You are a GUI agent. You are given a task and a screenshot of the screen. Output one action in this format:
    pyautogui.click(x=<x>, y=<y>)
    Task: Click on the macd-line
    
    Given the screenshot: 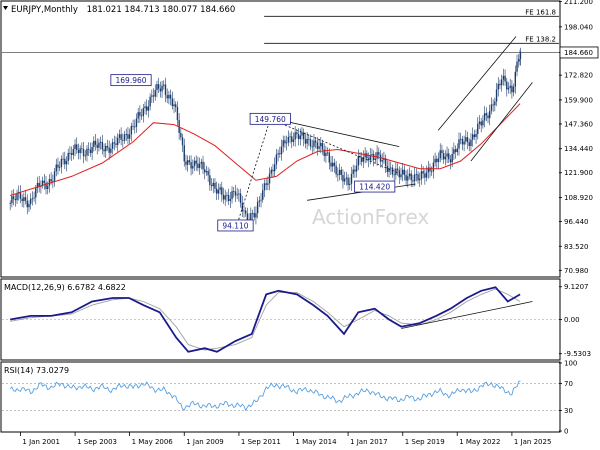 What is the action you would take?
    pyautogui.click(x=265, y=319)
    